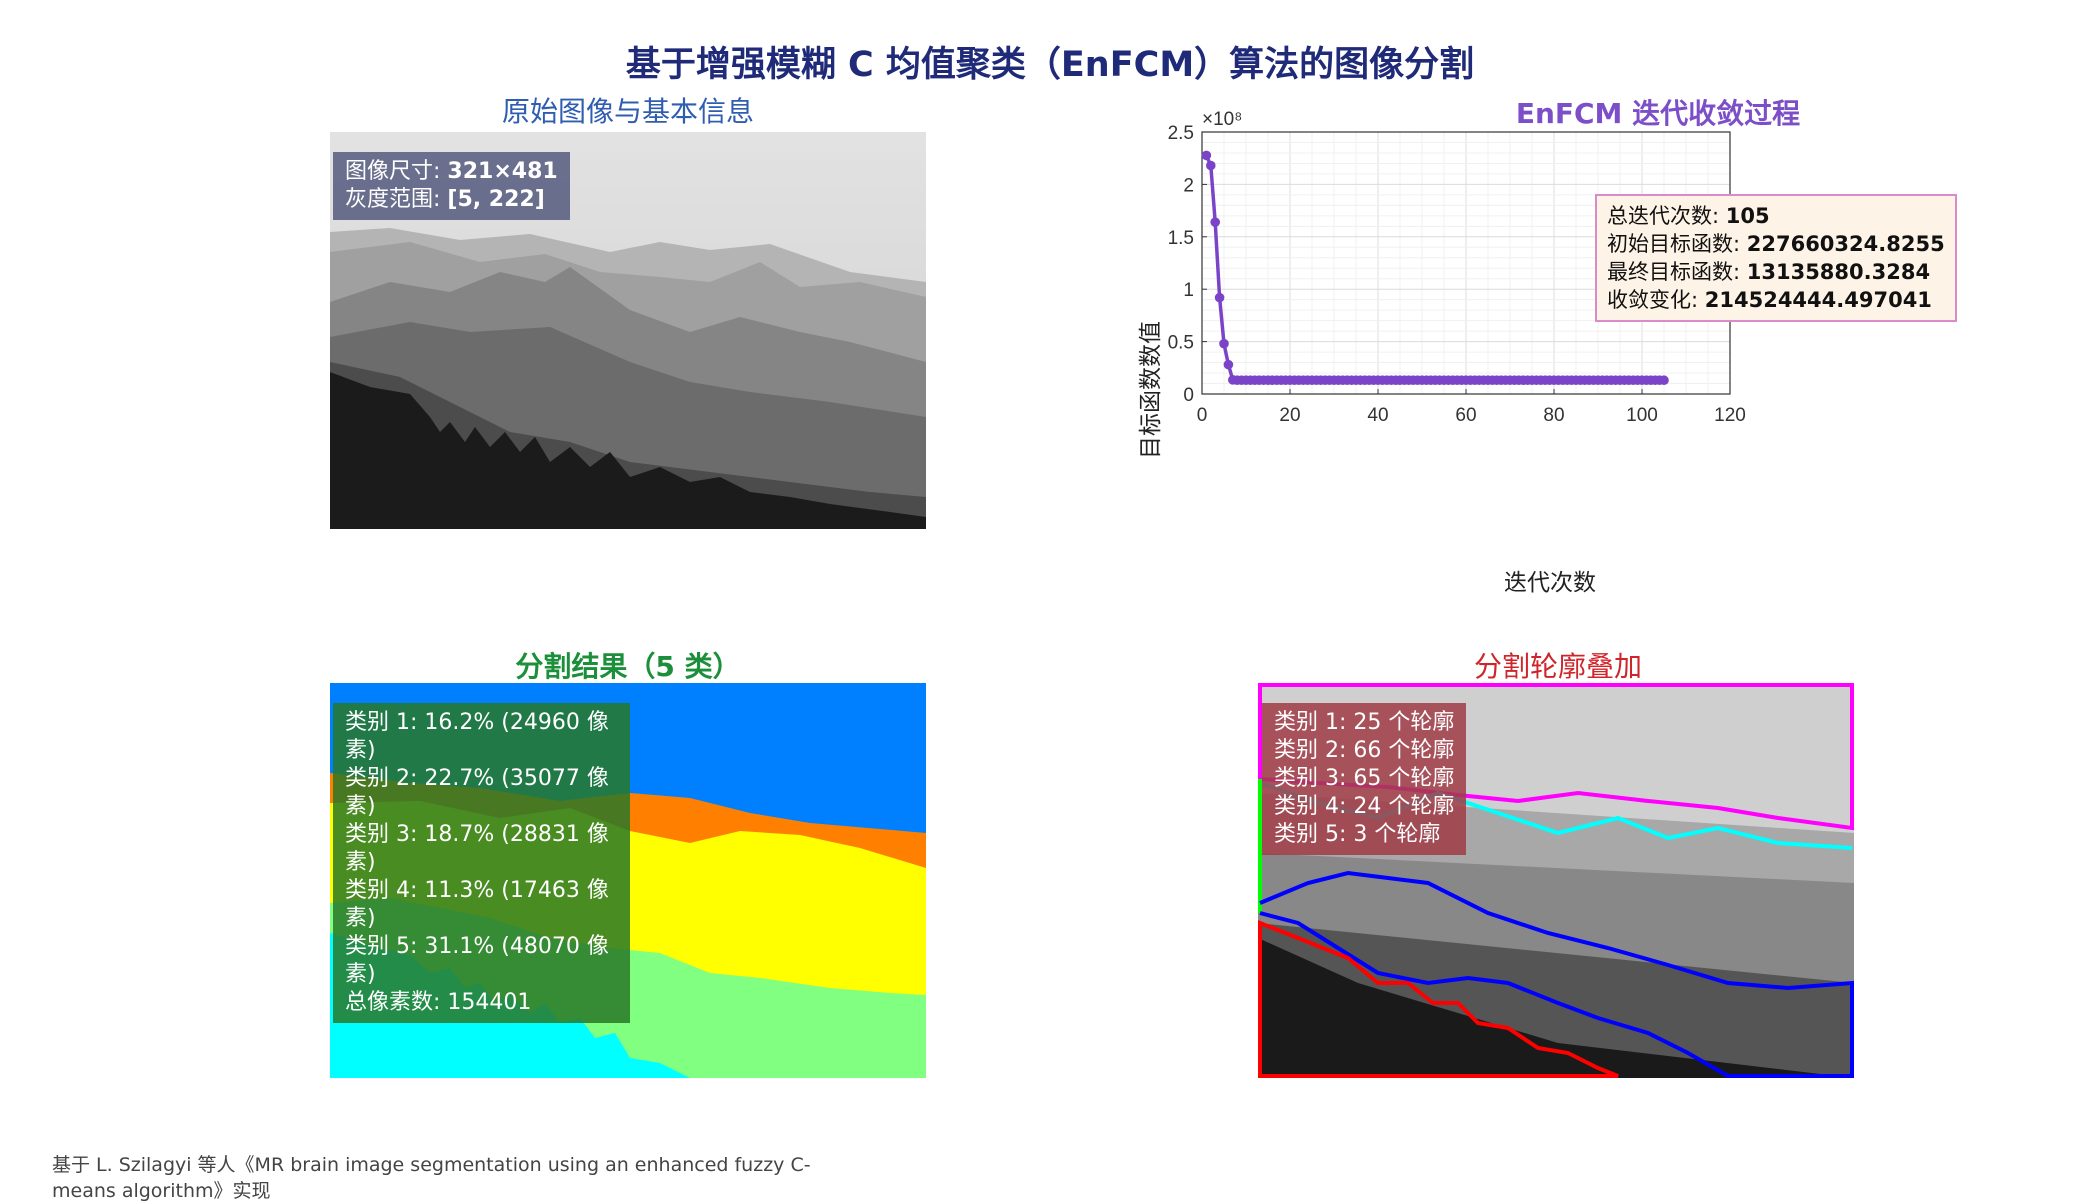  What do you see at coordinates (1050, 65) in the screenshot?
I see `main-title: 基于增强模糊 C 均值聚类（EnFCM）算法的图像分割` at bounding box center [1050, 65].